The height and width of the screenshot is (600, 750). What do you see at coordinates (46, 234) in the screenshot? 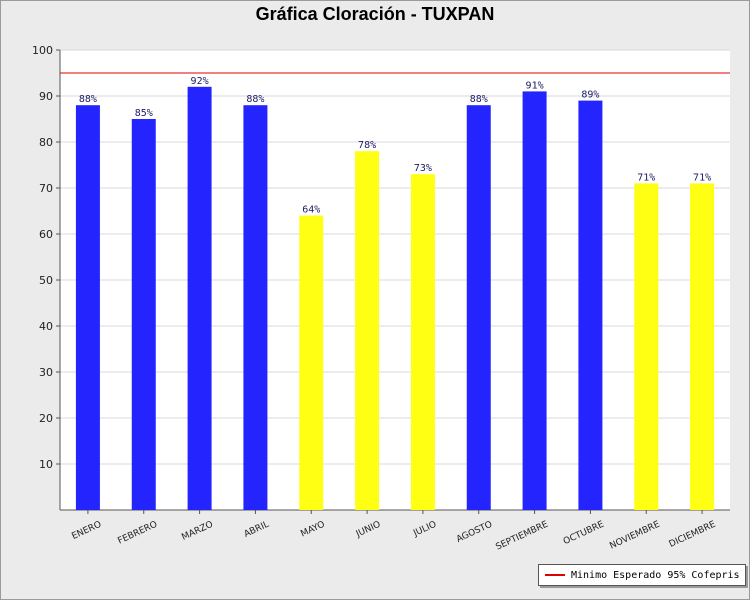
I see `y-tick-label: 60` at bounding box center [46, 234].